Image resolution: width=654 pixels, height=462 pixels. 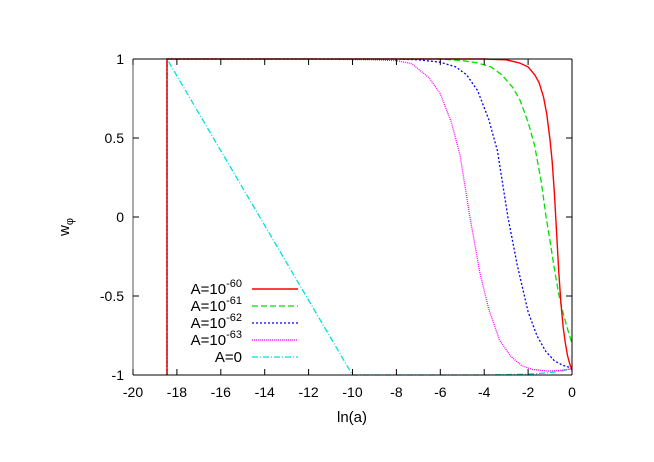 What do you see at coordinates (265, 392) in the screenshot?
I see `x-tick-label: -14` at bounding box center [265, 392].